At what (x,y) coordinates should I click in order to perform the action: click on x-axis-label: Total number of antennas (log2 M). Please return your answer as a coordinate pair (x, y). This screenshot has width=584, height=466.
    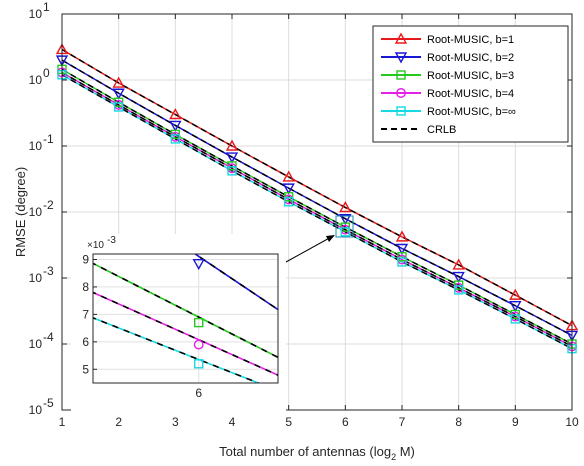
    Looking at the image, I should click on (317, 453).